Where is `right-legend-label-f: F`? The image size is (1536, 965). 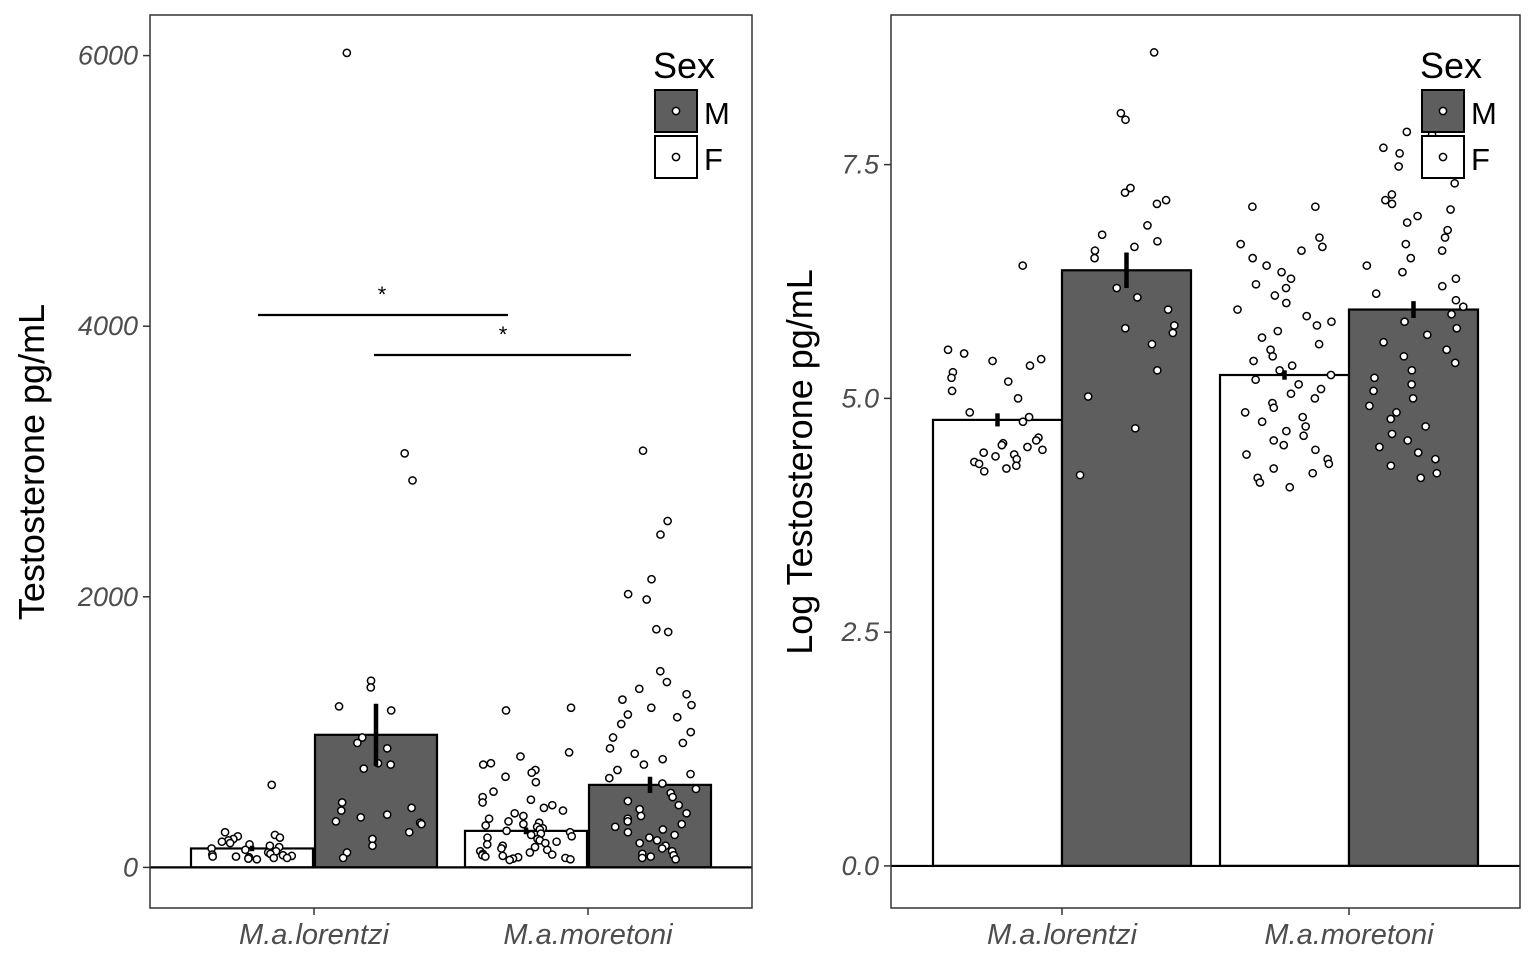 right-legend-label-f: F is located at coordinates (1480, 159).